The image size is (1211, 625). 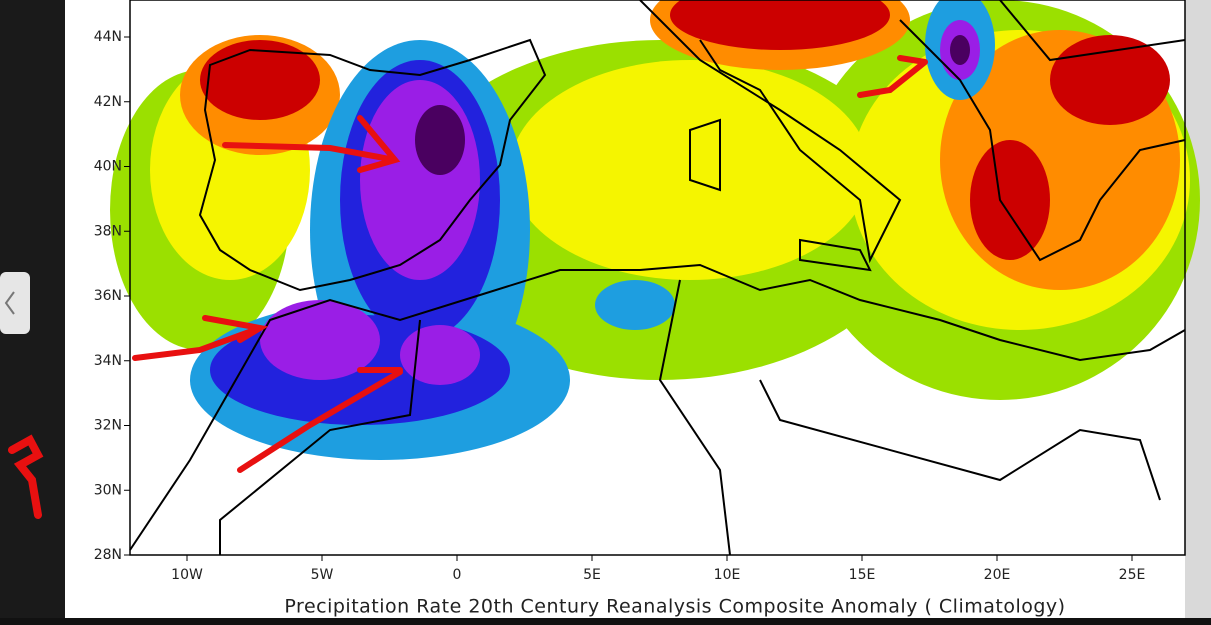 What do you see at coordinates (605, 621) in the screenshot?
I see `bottom-strip` at bounding box center [605, 621].